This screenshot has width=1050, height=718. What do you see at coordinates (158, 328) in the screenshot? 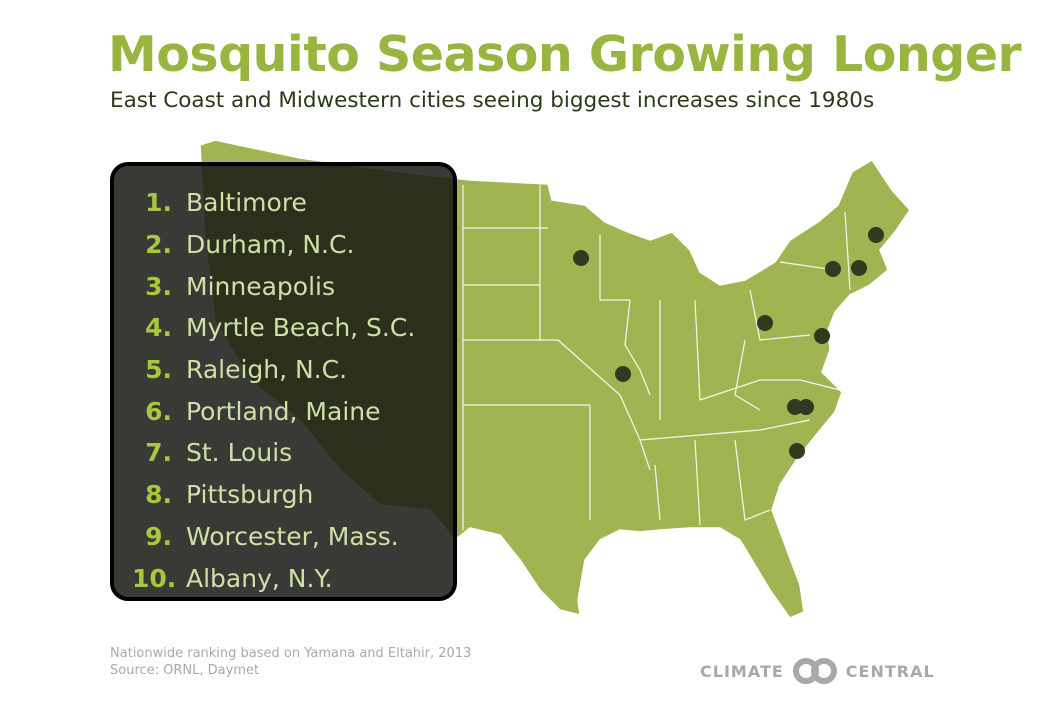
I see `rank-number: 4.` at bounding box center [158, 328].